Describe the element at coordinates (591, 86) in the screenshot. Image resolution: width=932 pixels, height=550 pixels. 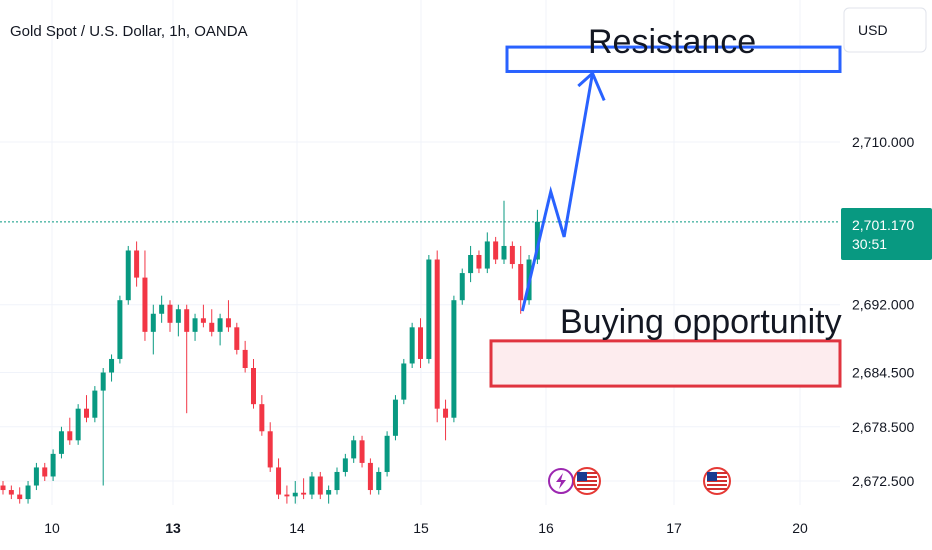
I see `projection-arrow-head` at that location.